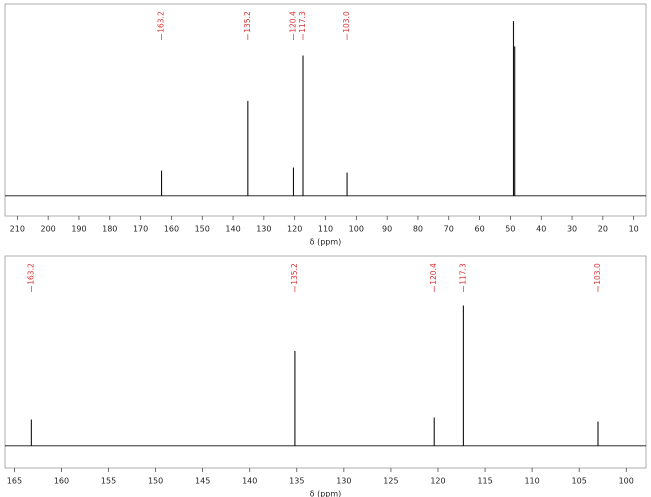  I want to click on x-tick-label: 190, so click(78, 229).